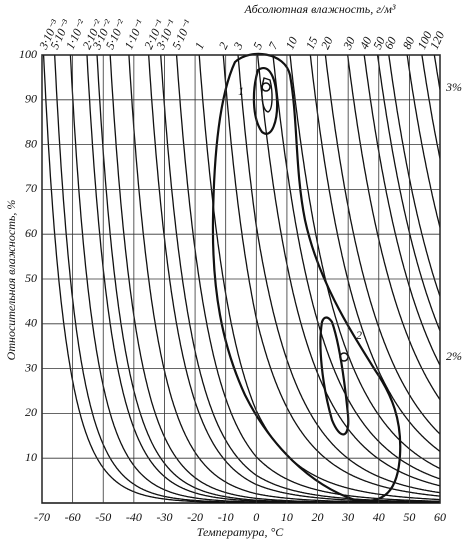 Image resolution: width=473 pixels, height=543 pixels. What do you see at coordinates (134, 517) in the screenshot?
I see `x-tick-label: -40` at bounding box center [134, 517].